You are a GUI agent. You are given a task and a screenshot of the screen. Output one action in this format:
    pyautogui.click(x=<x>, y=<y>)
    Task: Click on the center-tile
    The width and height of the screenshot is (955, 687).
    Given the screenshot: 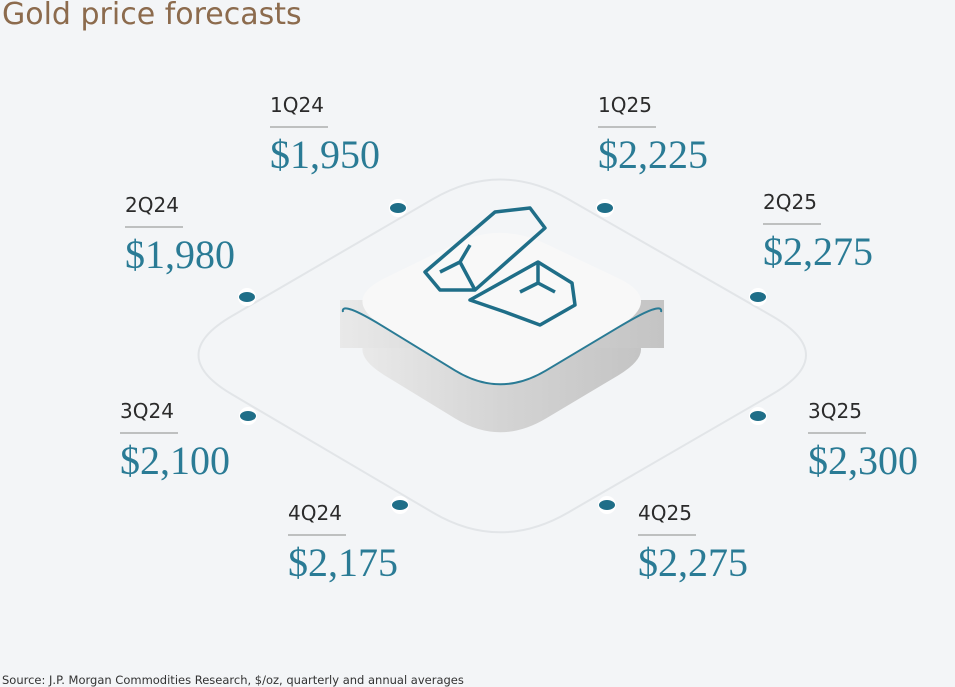 What is the action you would take?
    pyautogui.click(x=502, y=332)
    